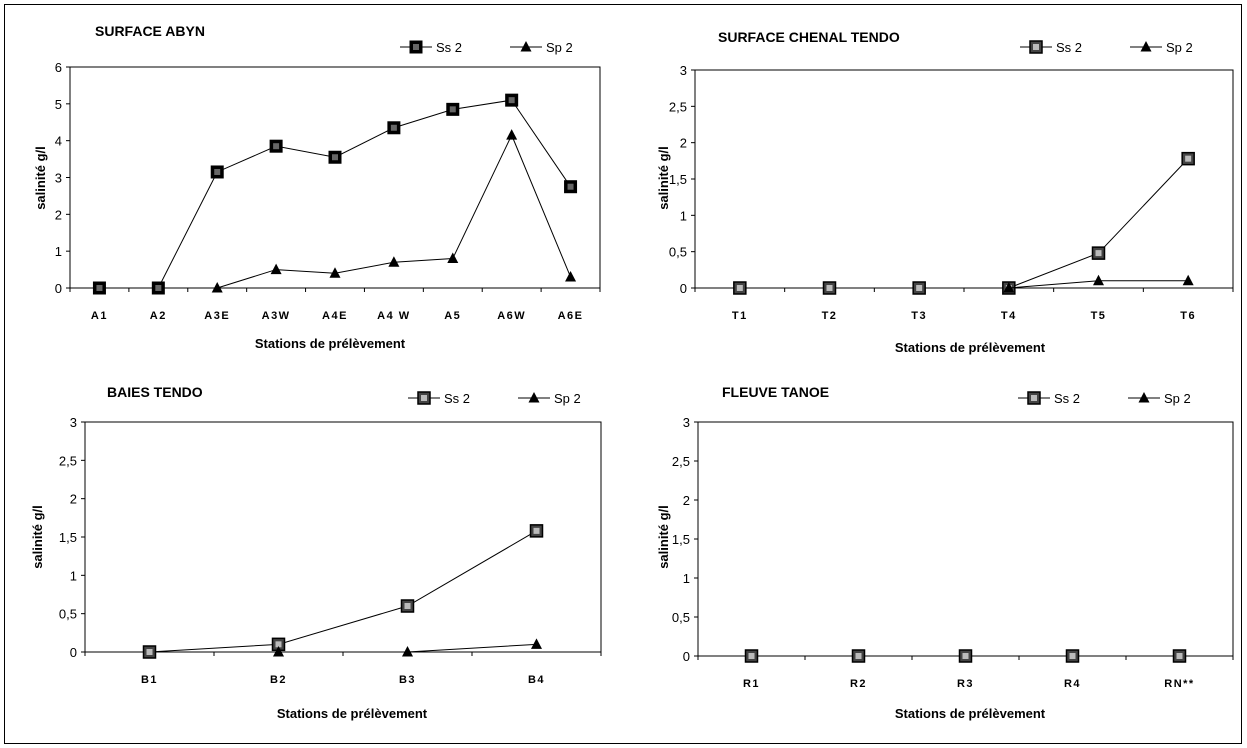 The width and height of the screenshot is (1247, 748). I want to click on chart-title: SURFACE CHENAL TENDO, so click(809, 37).